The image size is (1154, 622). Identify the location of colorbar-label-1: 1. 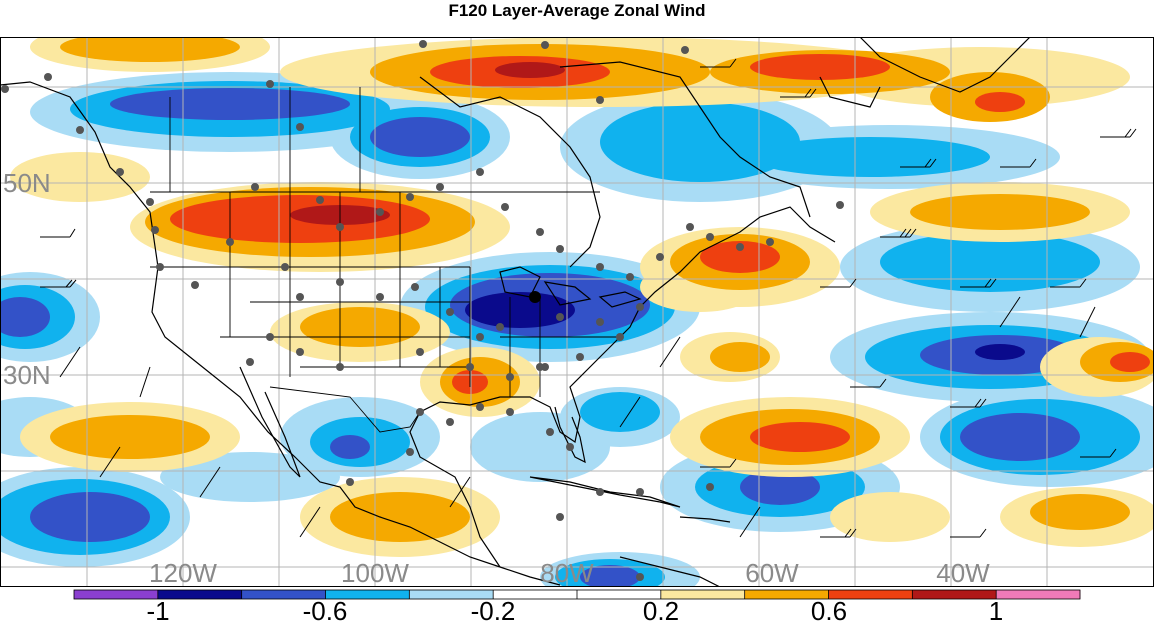
(996, 609).